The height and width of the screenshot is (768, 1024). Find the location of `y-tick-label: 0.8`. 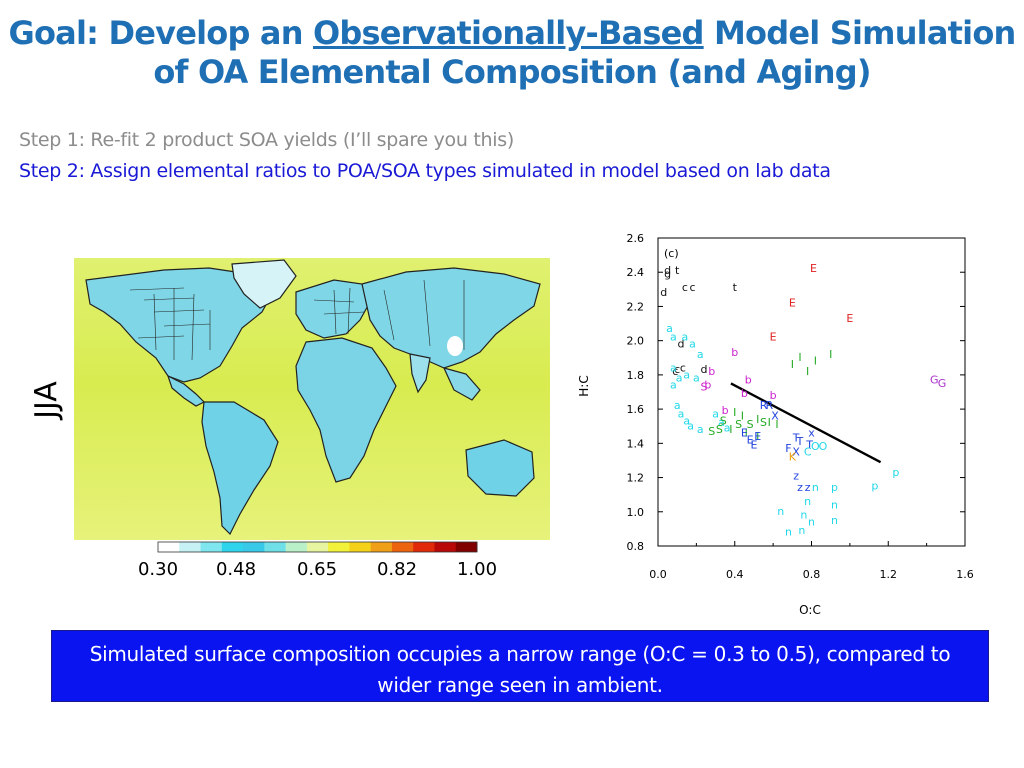

y-tick-label: 0.8 is located at coordinates (636, 546).